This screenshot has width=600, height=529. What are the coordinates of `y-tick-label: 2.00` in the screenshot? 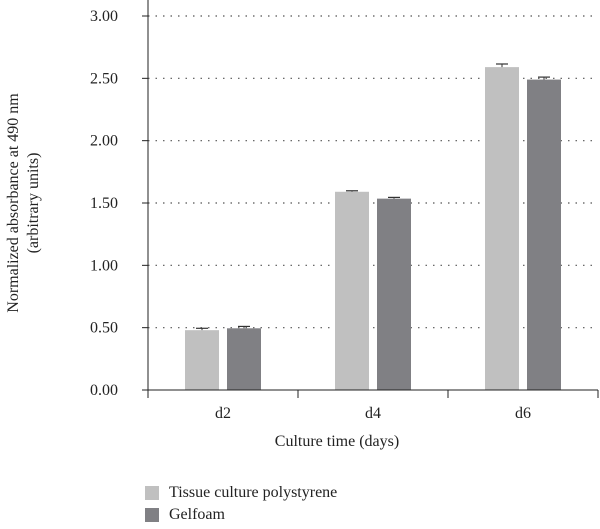 It's located at (104, 141).